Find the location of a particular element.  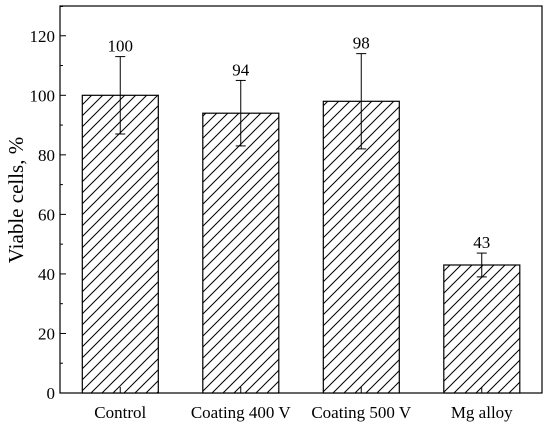

y-tick-label-1: 20 is located at coordinates (46, 333).